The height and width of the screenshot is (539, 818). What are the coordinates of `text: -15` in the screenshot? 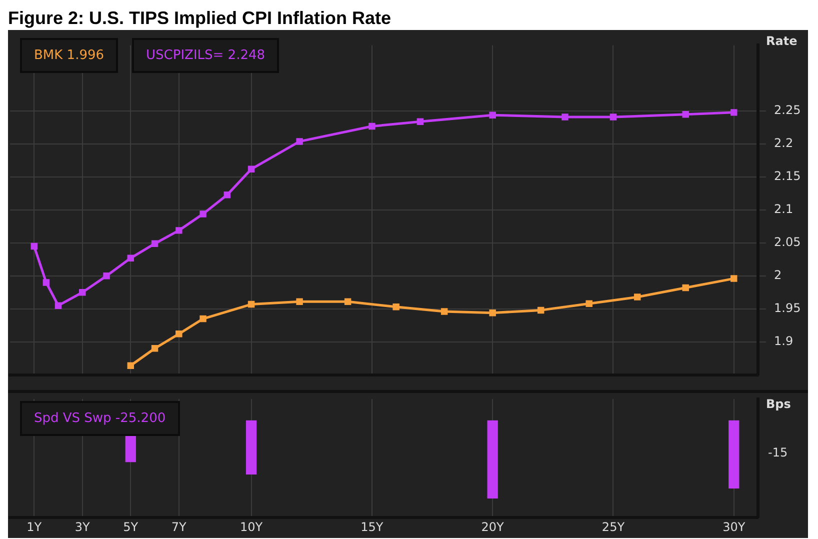 It's located at (778, 453).